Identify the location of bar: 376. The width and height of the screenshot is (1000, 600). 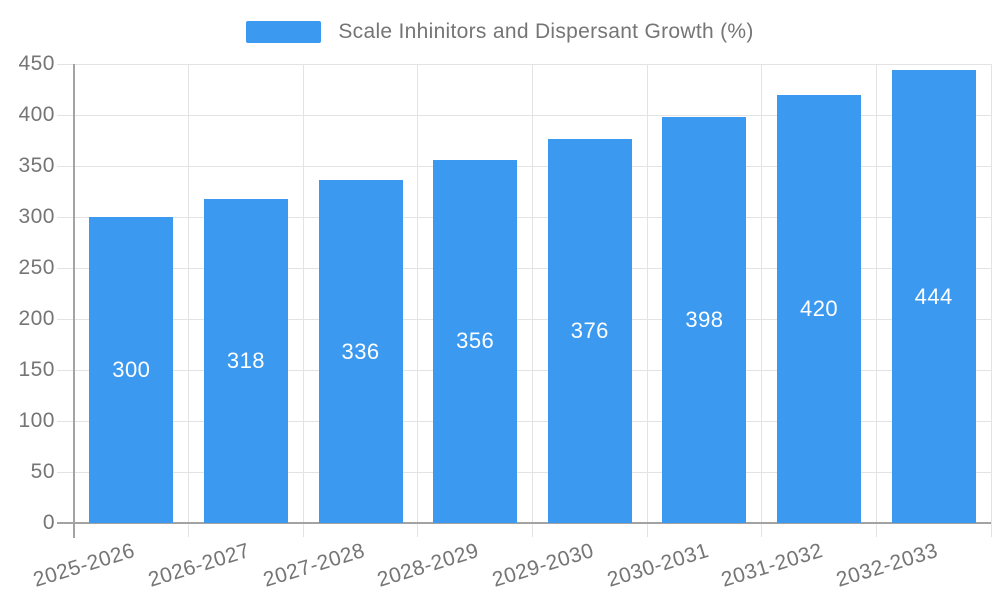
(589, 331).